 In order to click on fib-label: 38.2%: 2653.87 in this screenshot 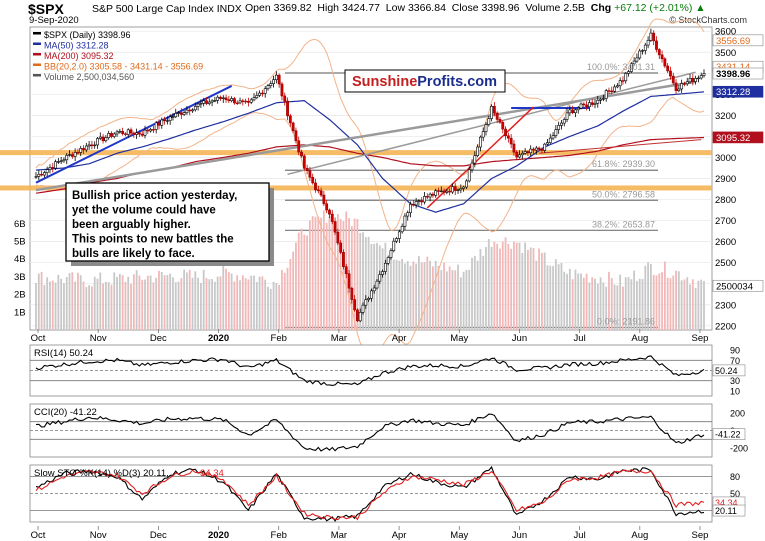, I will do `click(623, 224)`.